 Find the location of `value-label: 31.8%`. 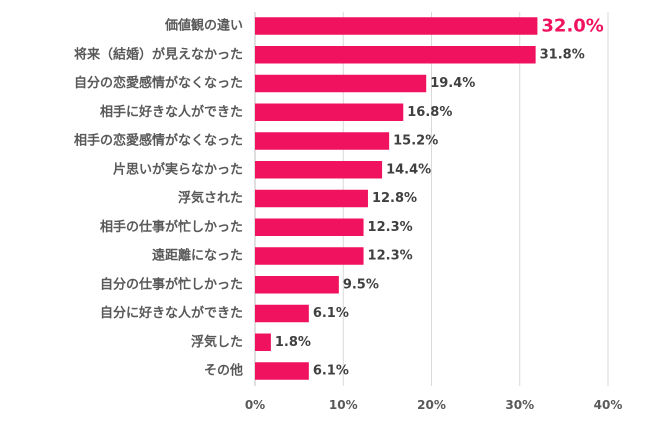

value-label: 31.8% is located at coordinates (562, 54).